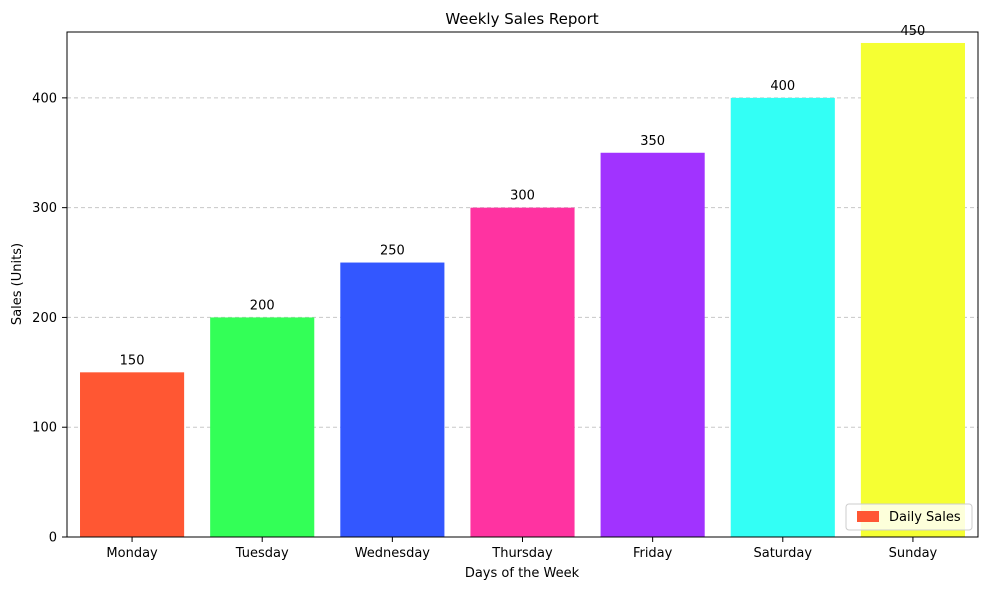 The height and width of the screenshot is (590, 989). I want to click on x-tick-label: Tuesday, so click(262, 553).